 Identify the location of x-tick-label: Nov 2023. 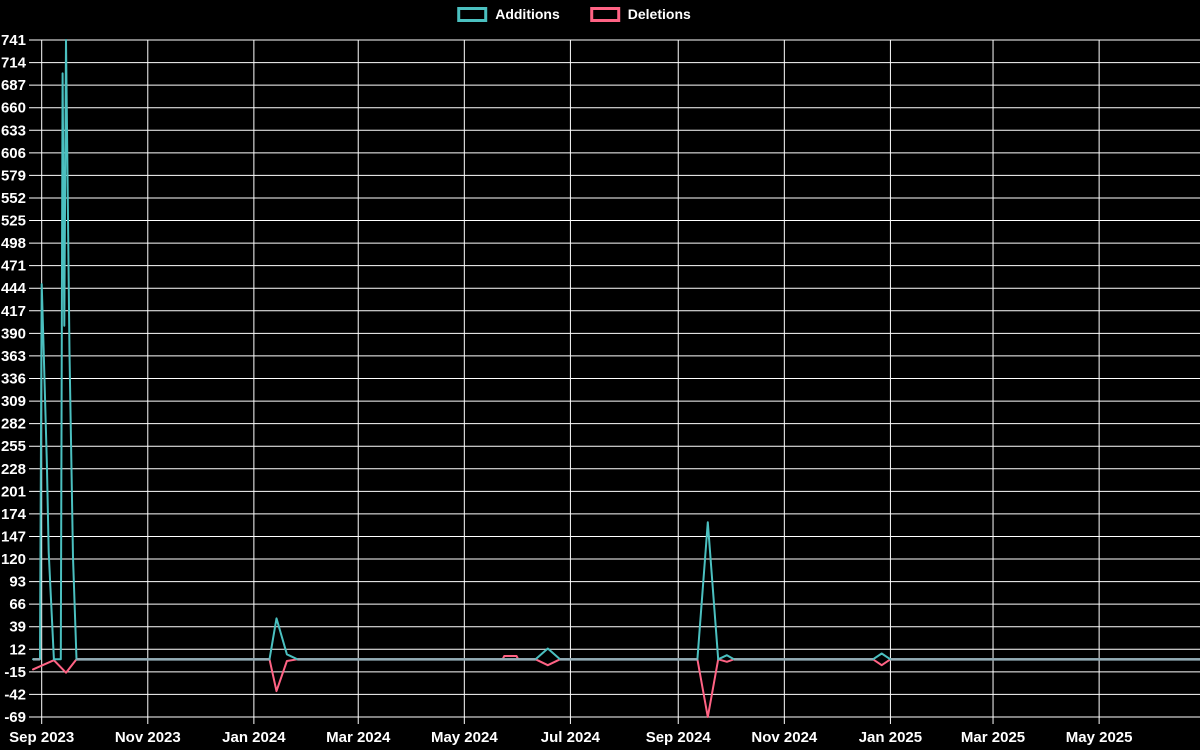
(148, 737).